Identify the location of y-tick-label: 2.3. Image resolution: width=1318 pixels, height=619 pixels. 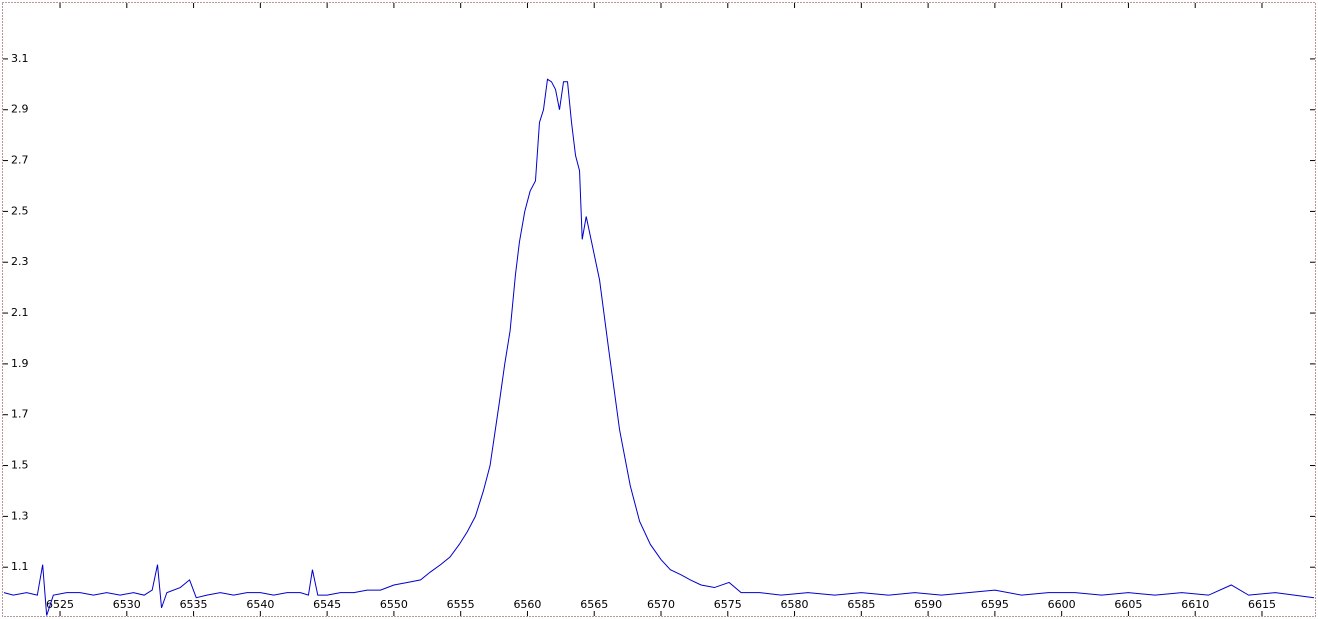
(20, 261).